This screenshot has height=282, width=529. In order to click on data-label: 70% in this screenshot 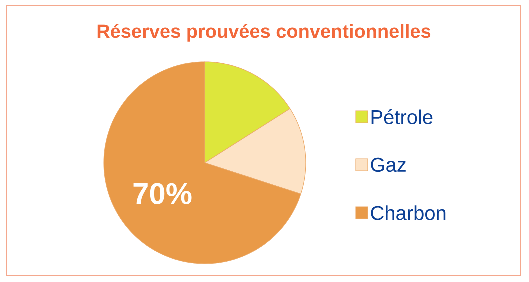, I will do `click(163, 193)`.